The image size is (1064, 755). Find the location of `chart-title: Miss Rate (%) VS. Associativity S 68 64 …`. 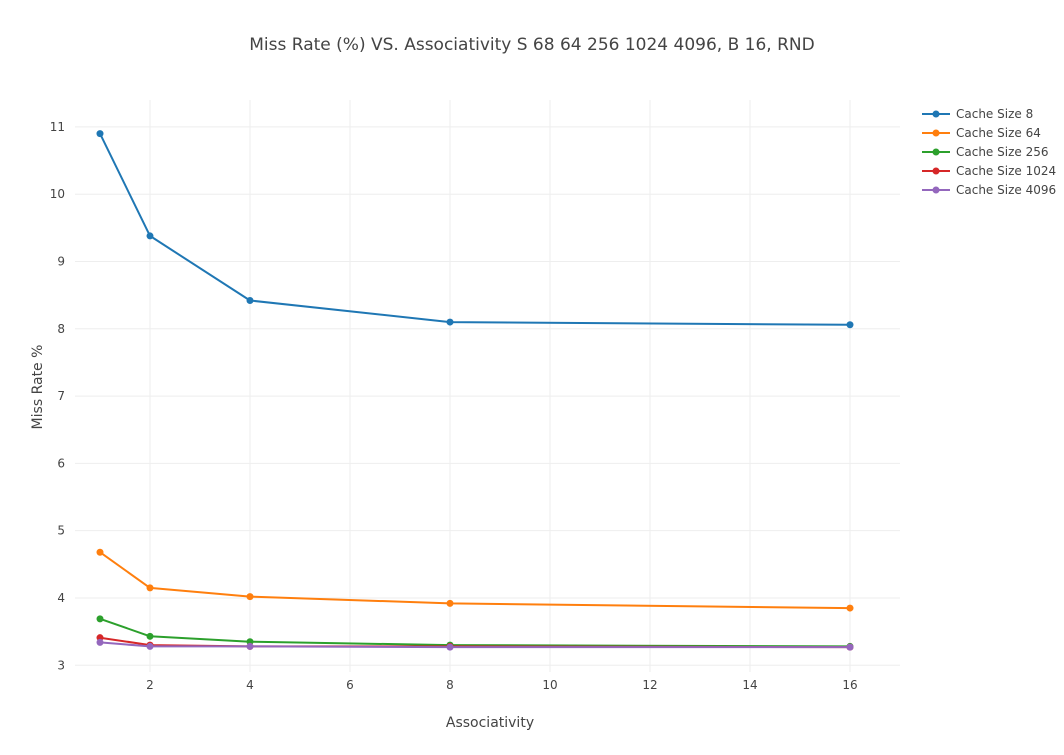

chart-title: Miss Rate (%) VS. Associativity S 68 64 … is located at coordinates (531, 45).